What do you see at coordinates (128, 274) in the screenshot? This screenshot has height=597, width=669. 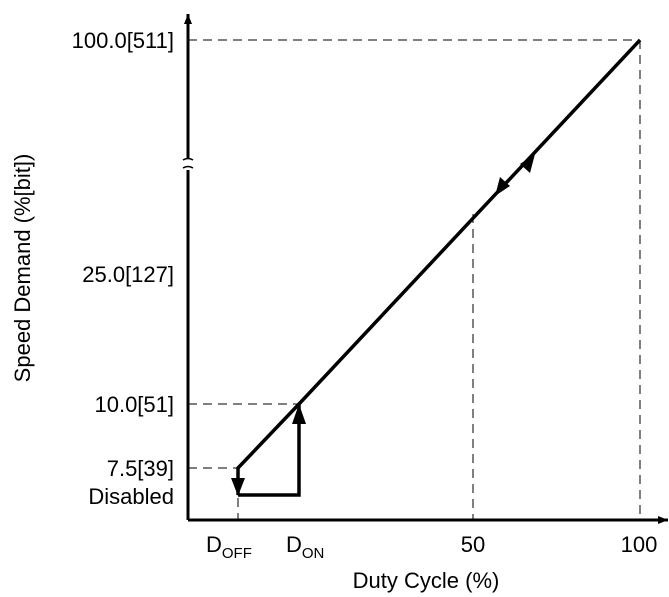 I see `y-tick-label-25: 25.0[127]` at bounding box center [128, 274].